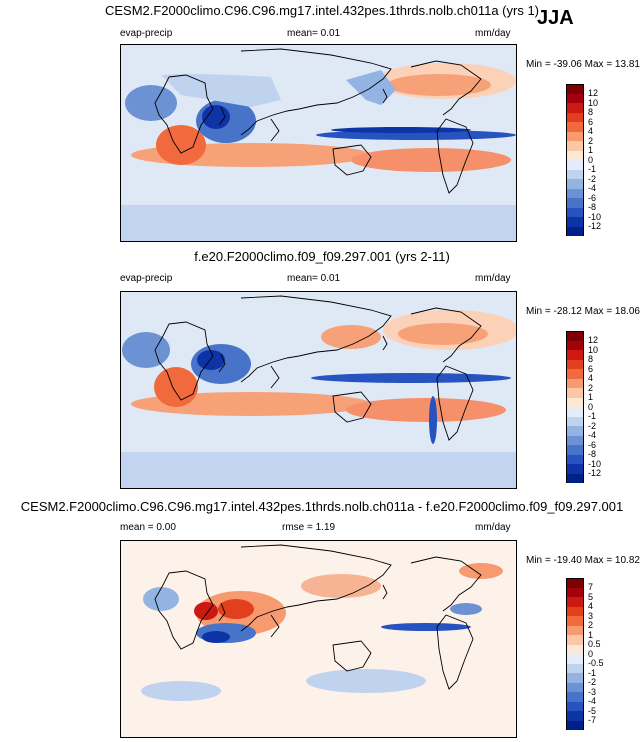 Image resolution: width=644 pixels, height=742 pixels. I want to click on panel3-rmse-value: 1.19, so click(325, 527).